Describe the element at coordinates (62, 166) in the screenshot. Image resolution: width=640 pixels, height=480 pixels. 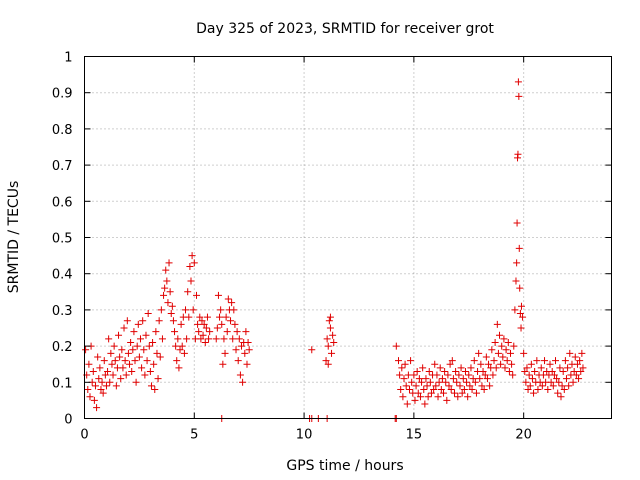
I see `y-tick-label: 0.7` at that location.